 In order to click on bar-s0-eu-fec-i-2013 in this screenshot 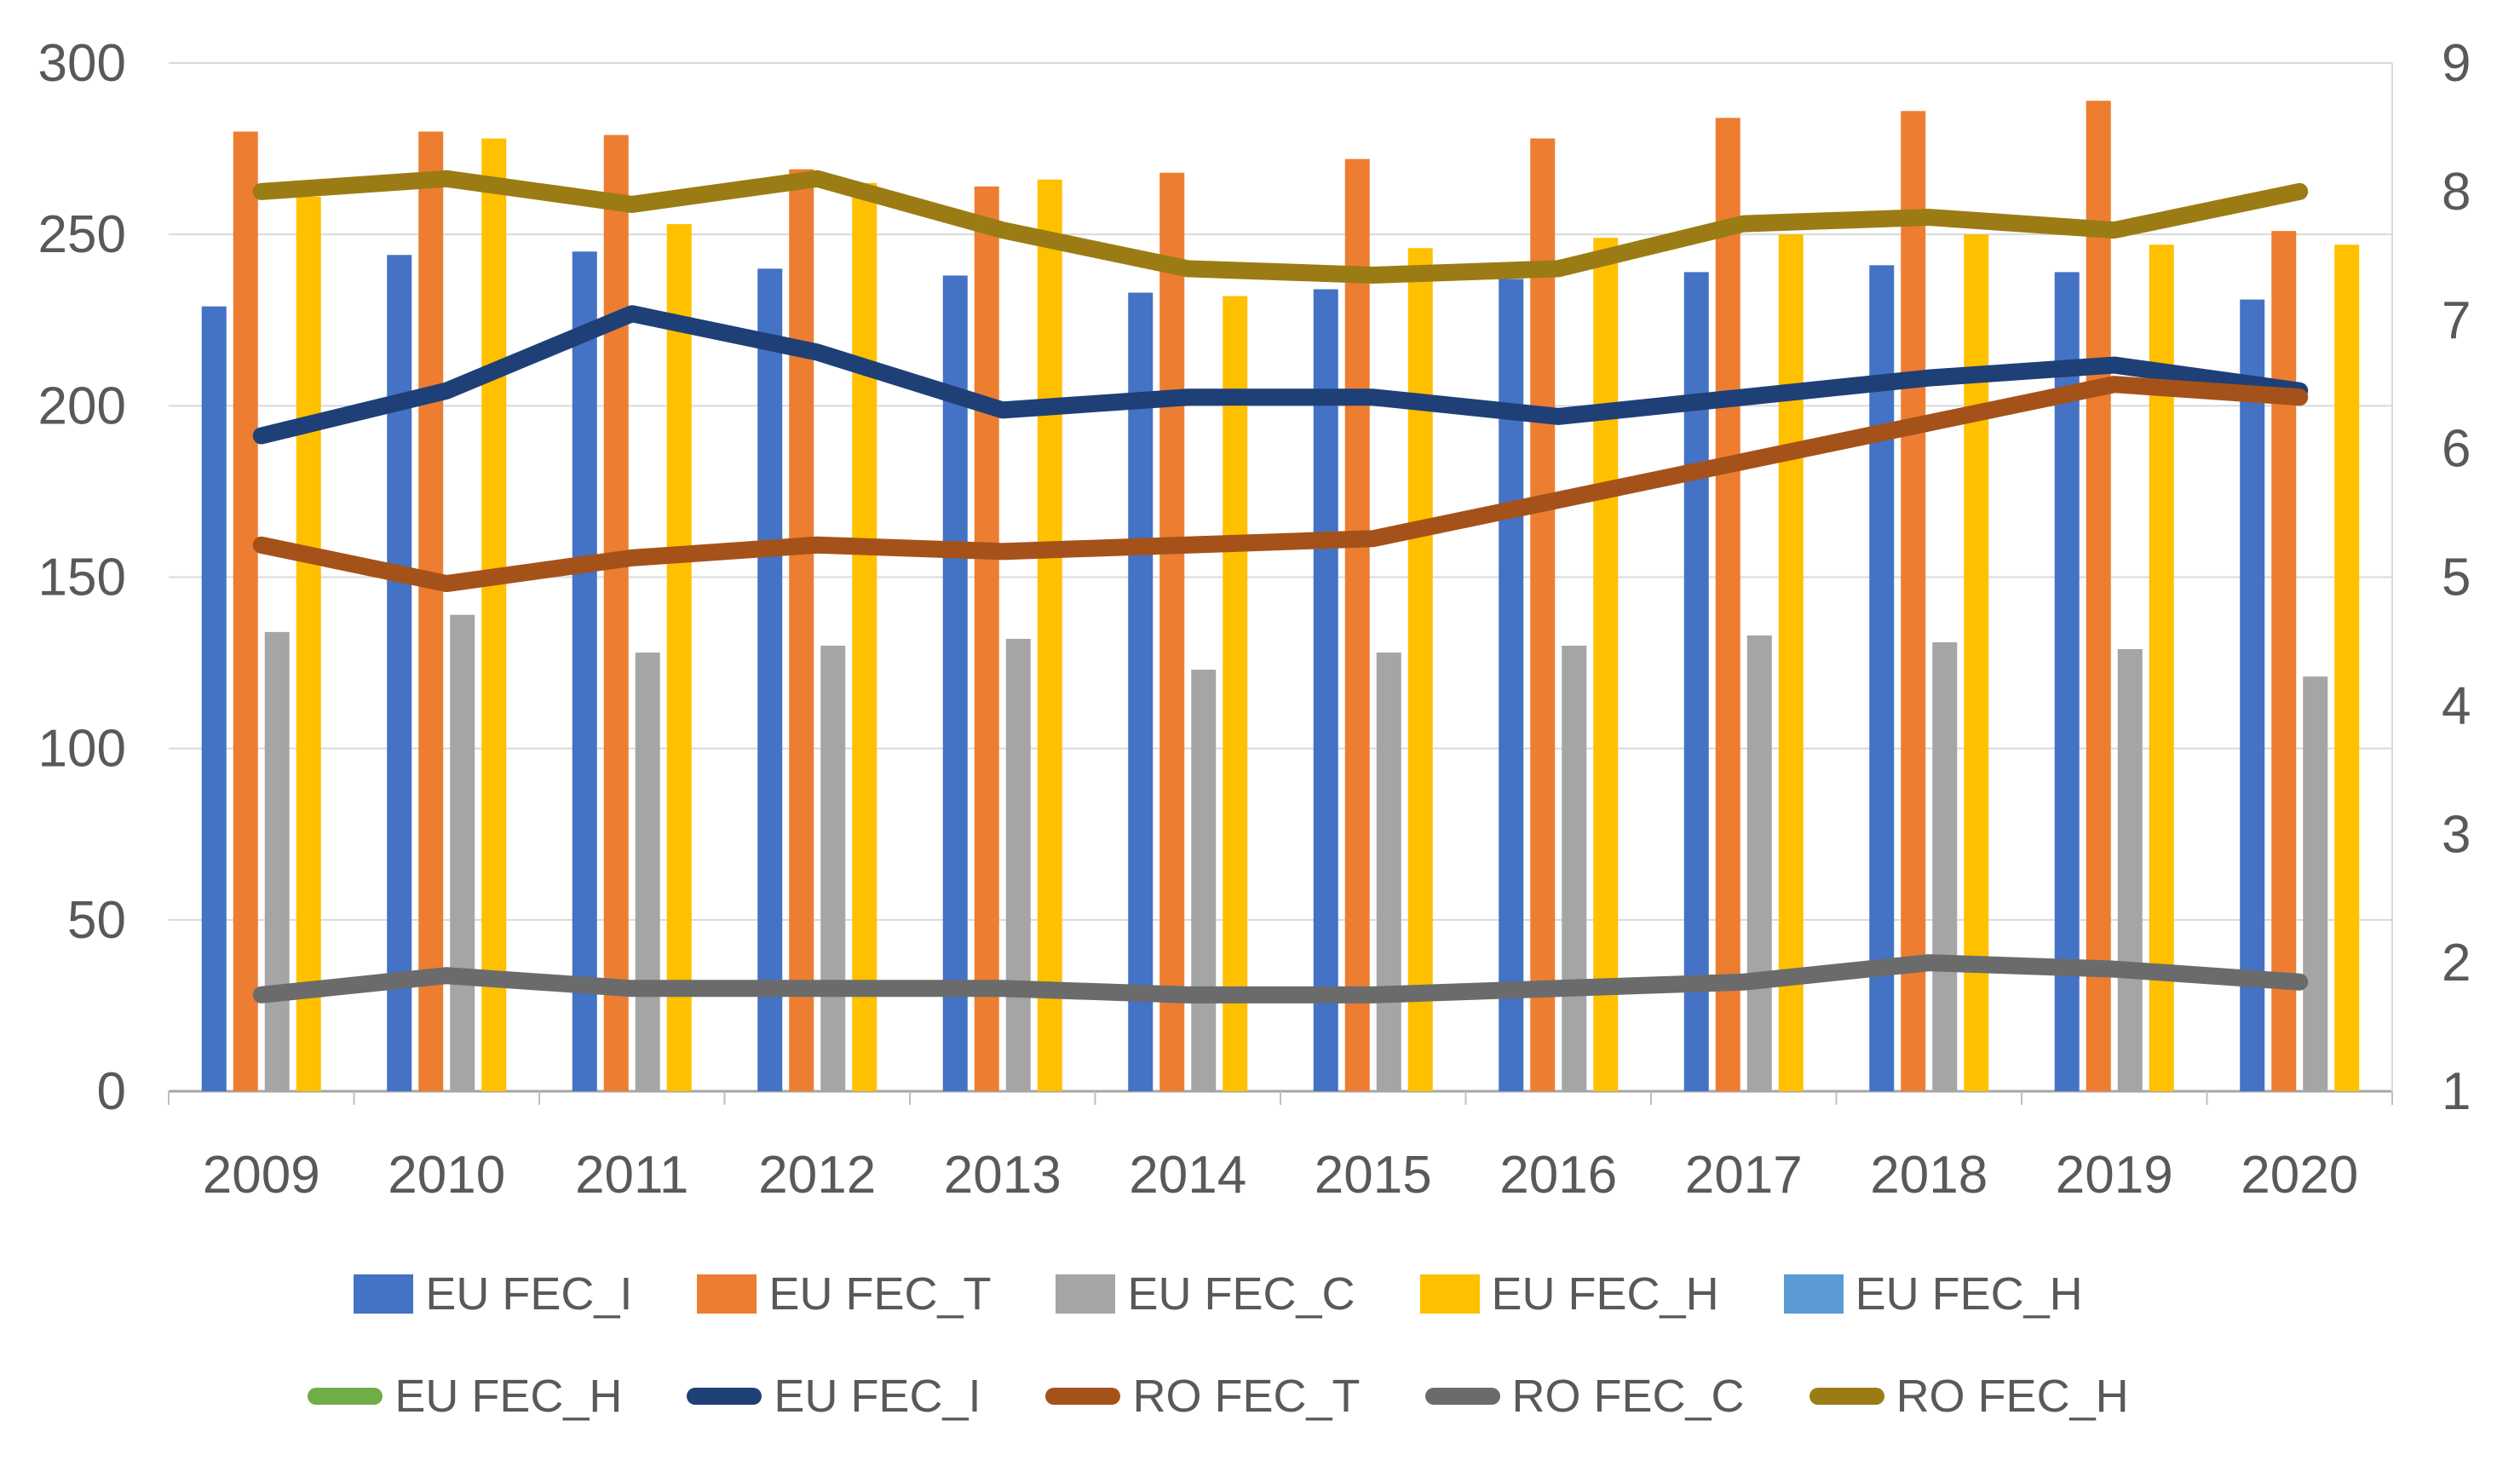, I will do `click(955, 683)`.